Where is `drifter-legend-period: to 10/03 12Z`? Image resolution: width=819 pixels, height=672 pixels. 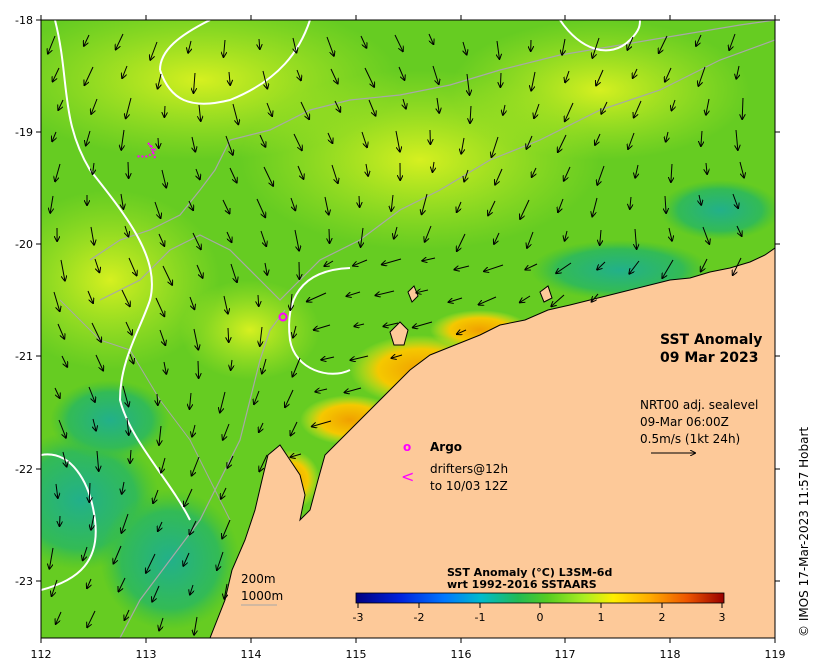 drifter-legend-period: to 10/03 12Z is located at coordinates (469, 486).